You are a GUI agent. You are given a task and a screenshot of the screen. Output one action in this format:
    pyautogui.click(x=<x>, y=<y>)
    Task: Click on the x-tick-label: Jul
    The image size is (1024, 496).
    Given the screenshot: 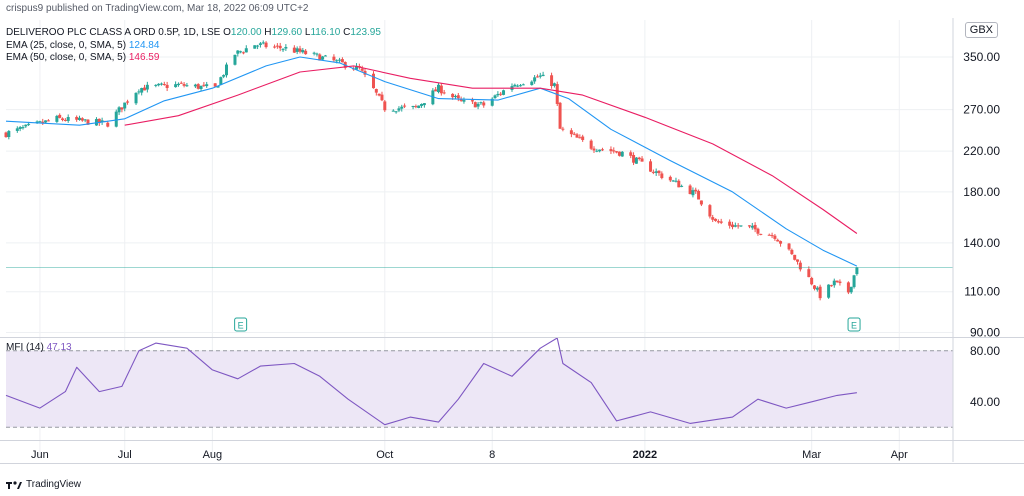 What is the action you would take?
    pyautogui.click(x=125, y=455)
    